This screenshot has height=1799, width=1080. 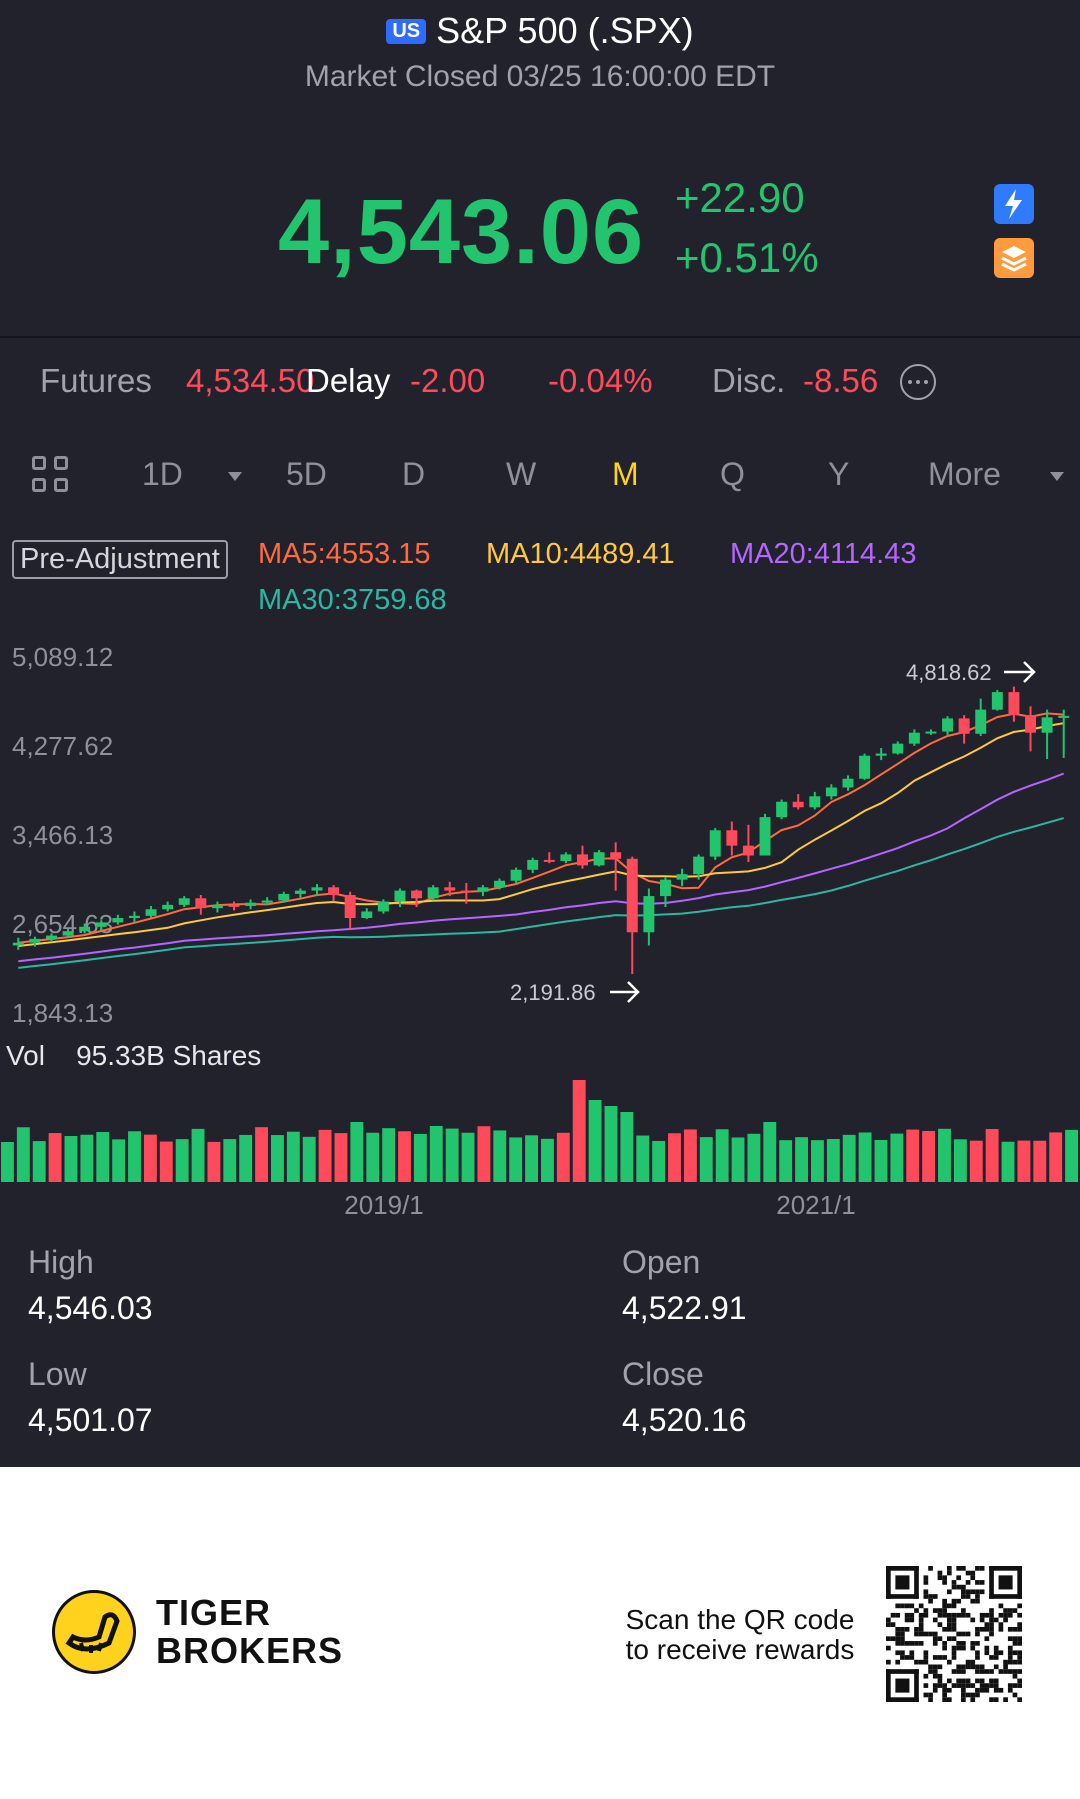 I want to click on open-label: Open, so click(x=661, y=1262).